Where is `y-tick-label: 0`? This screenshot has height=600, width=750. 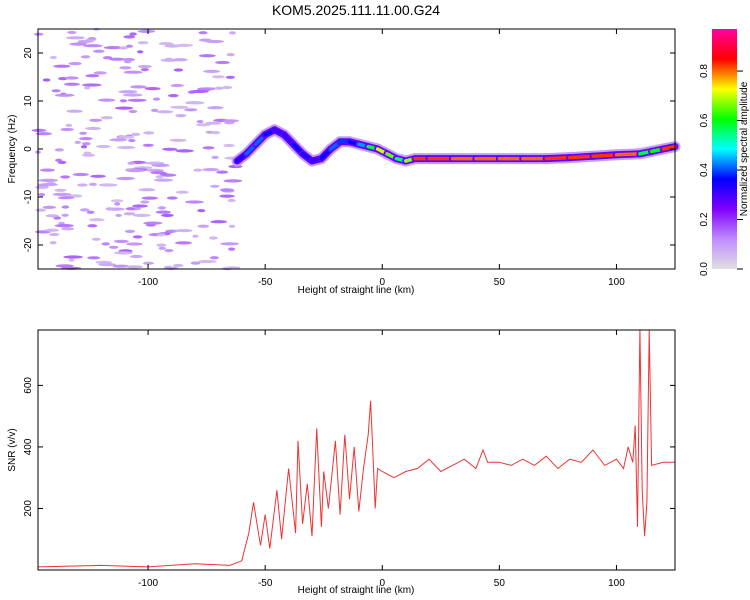 y-tick-label: 0 is located at coordinates (28, 149).